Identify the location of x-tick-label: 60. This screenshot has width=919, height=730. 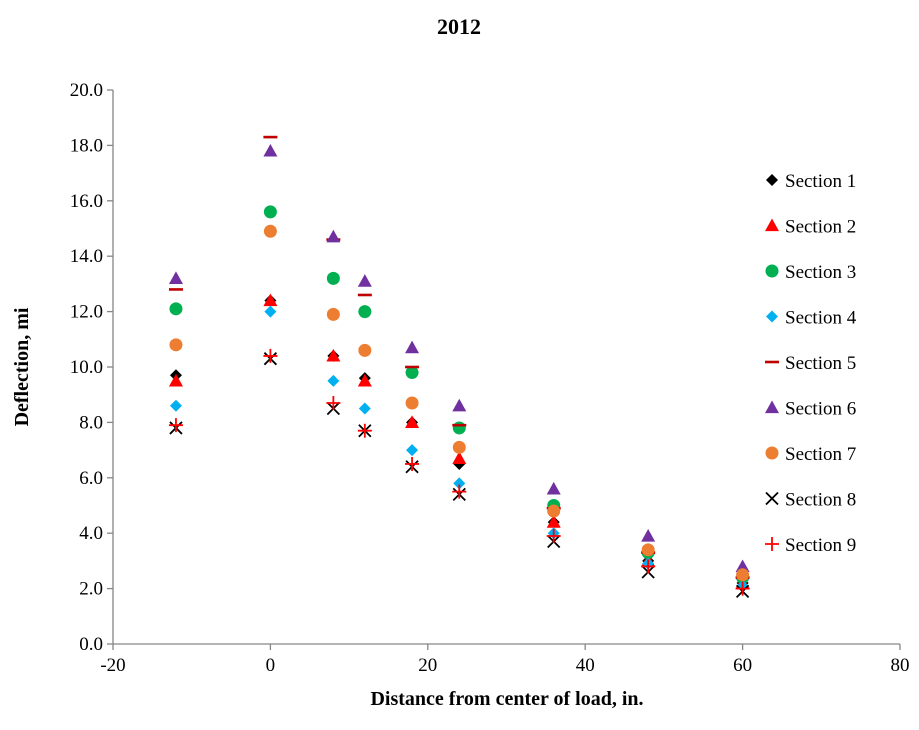
(742, 665).